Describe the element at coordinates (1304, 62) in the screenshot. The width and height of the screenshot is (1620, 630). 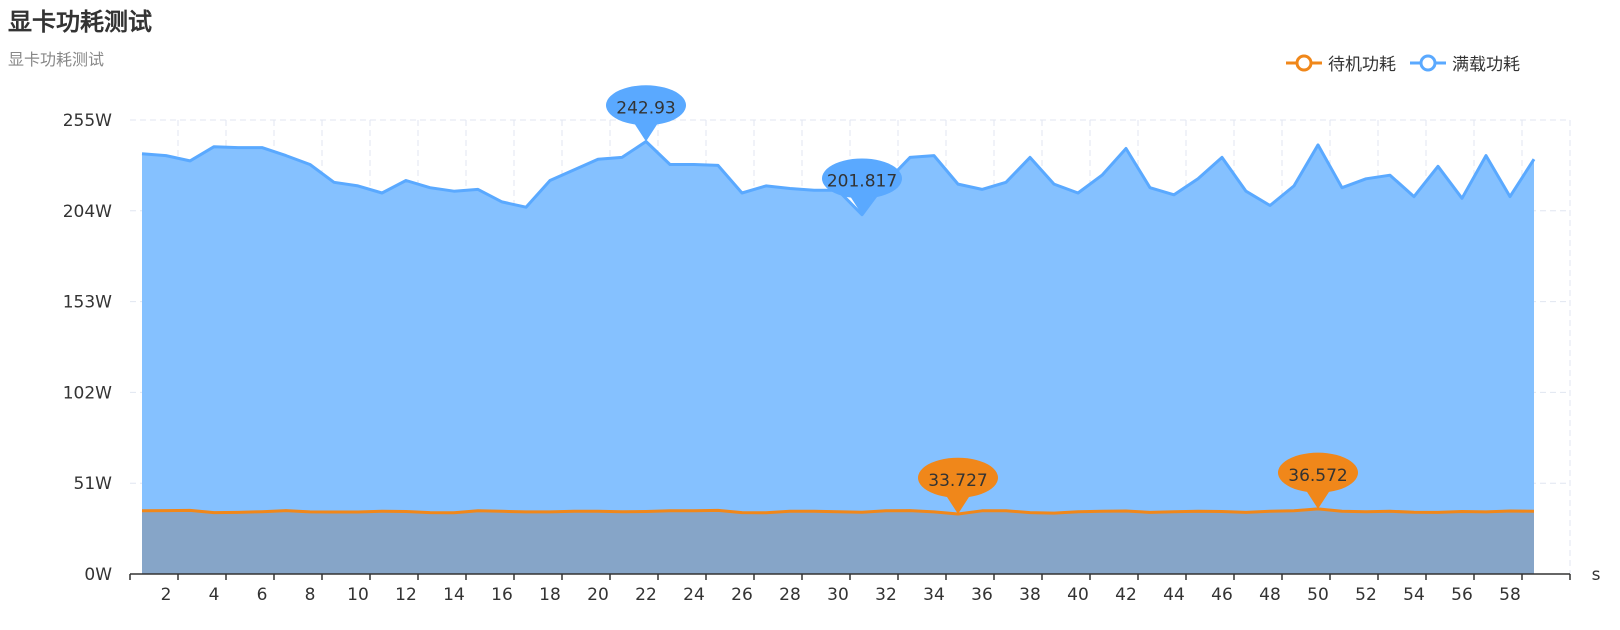
I see `legend-marker-standby-icon` at that location.